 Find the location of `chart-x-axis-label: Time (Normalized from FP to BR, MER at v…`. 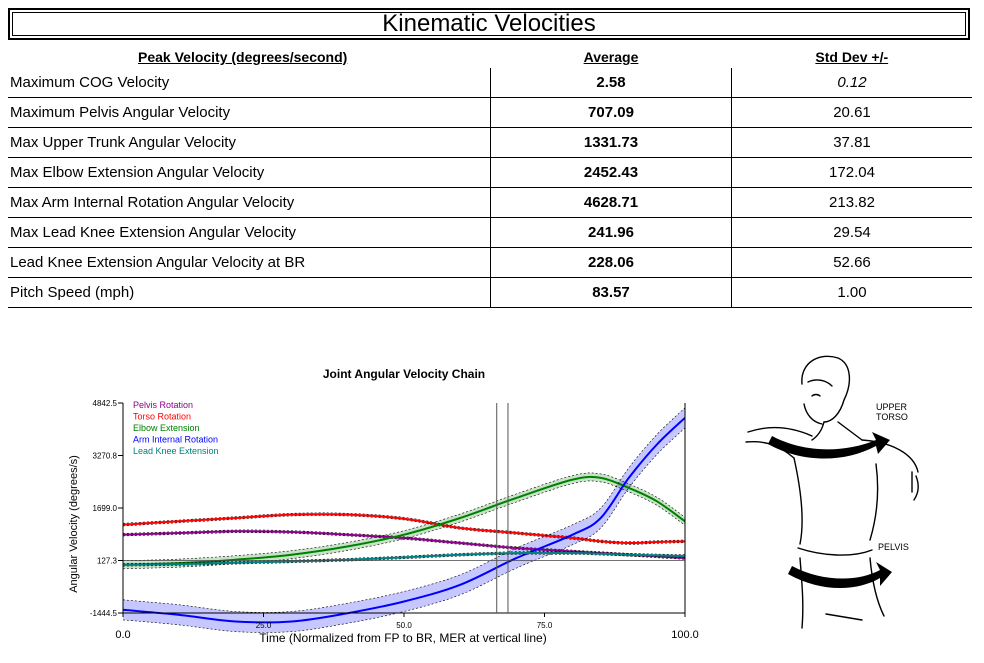

chart-x-axis-label: Time (Normalized from FP to BR, MER at v… is located at coordinates (402, 638).